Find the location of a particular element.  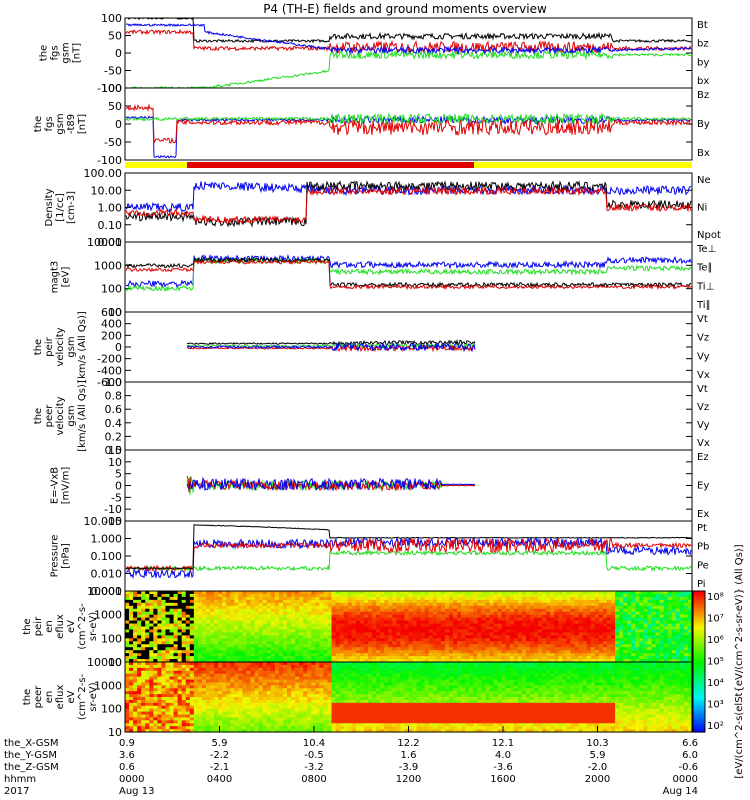

ylabel: magt3[eV] is located at coordinates (61, 277).